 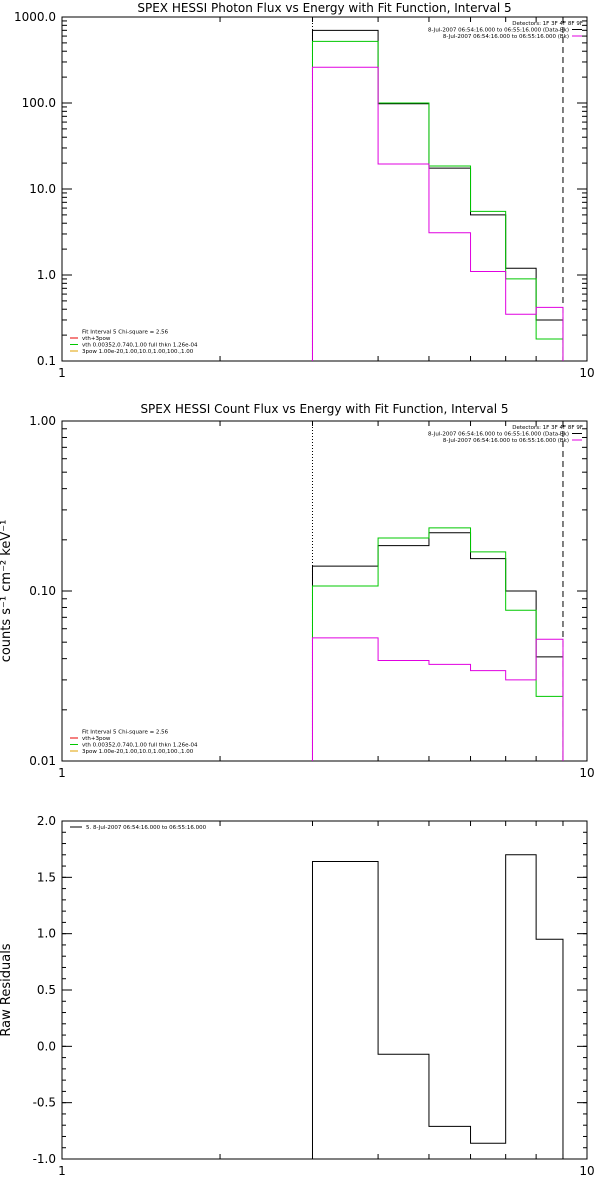 I want to click on y-axis-label: counts s⁻¹ cm⁻² keV⁻¹, so click(x=7, y=591).